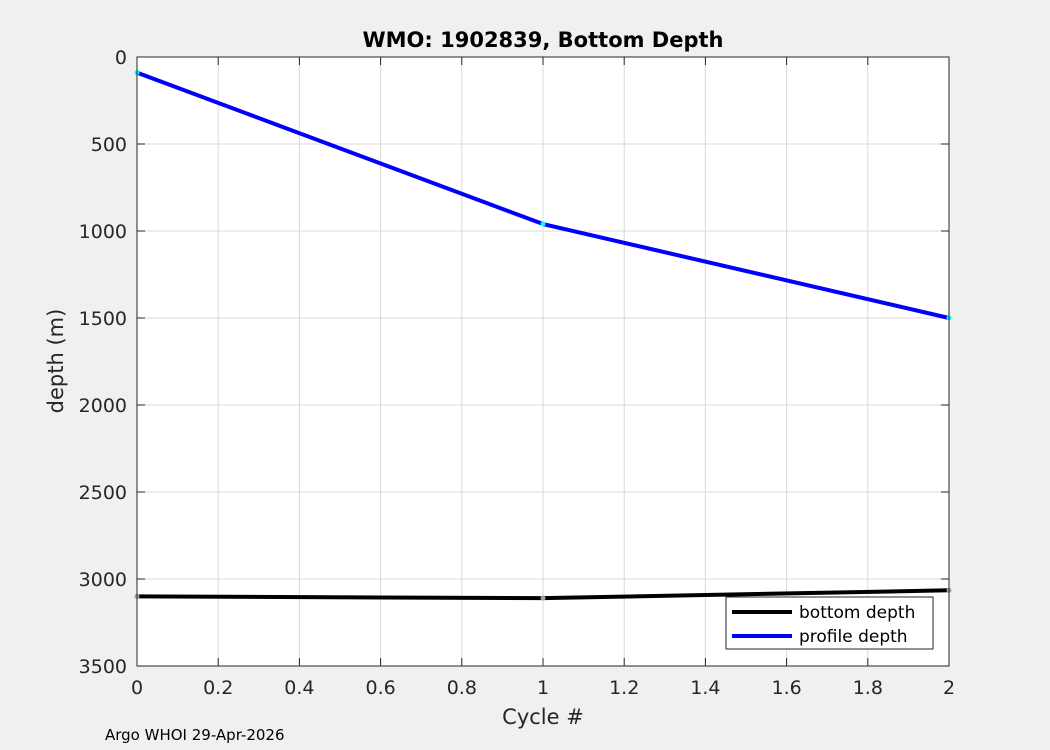  I want to click on x-axis-title: Cycle #, so click(543, 717).